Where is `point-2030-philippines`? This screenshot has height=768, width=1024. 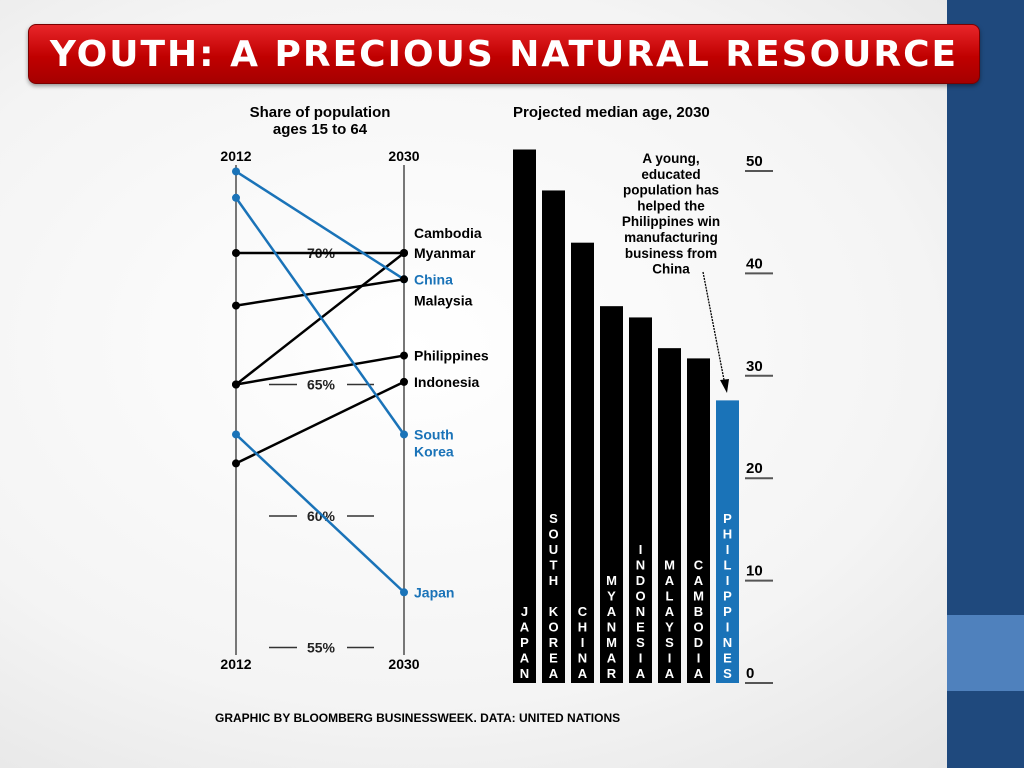 point-2030-philippines is located at coordinates (404, 355).